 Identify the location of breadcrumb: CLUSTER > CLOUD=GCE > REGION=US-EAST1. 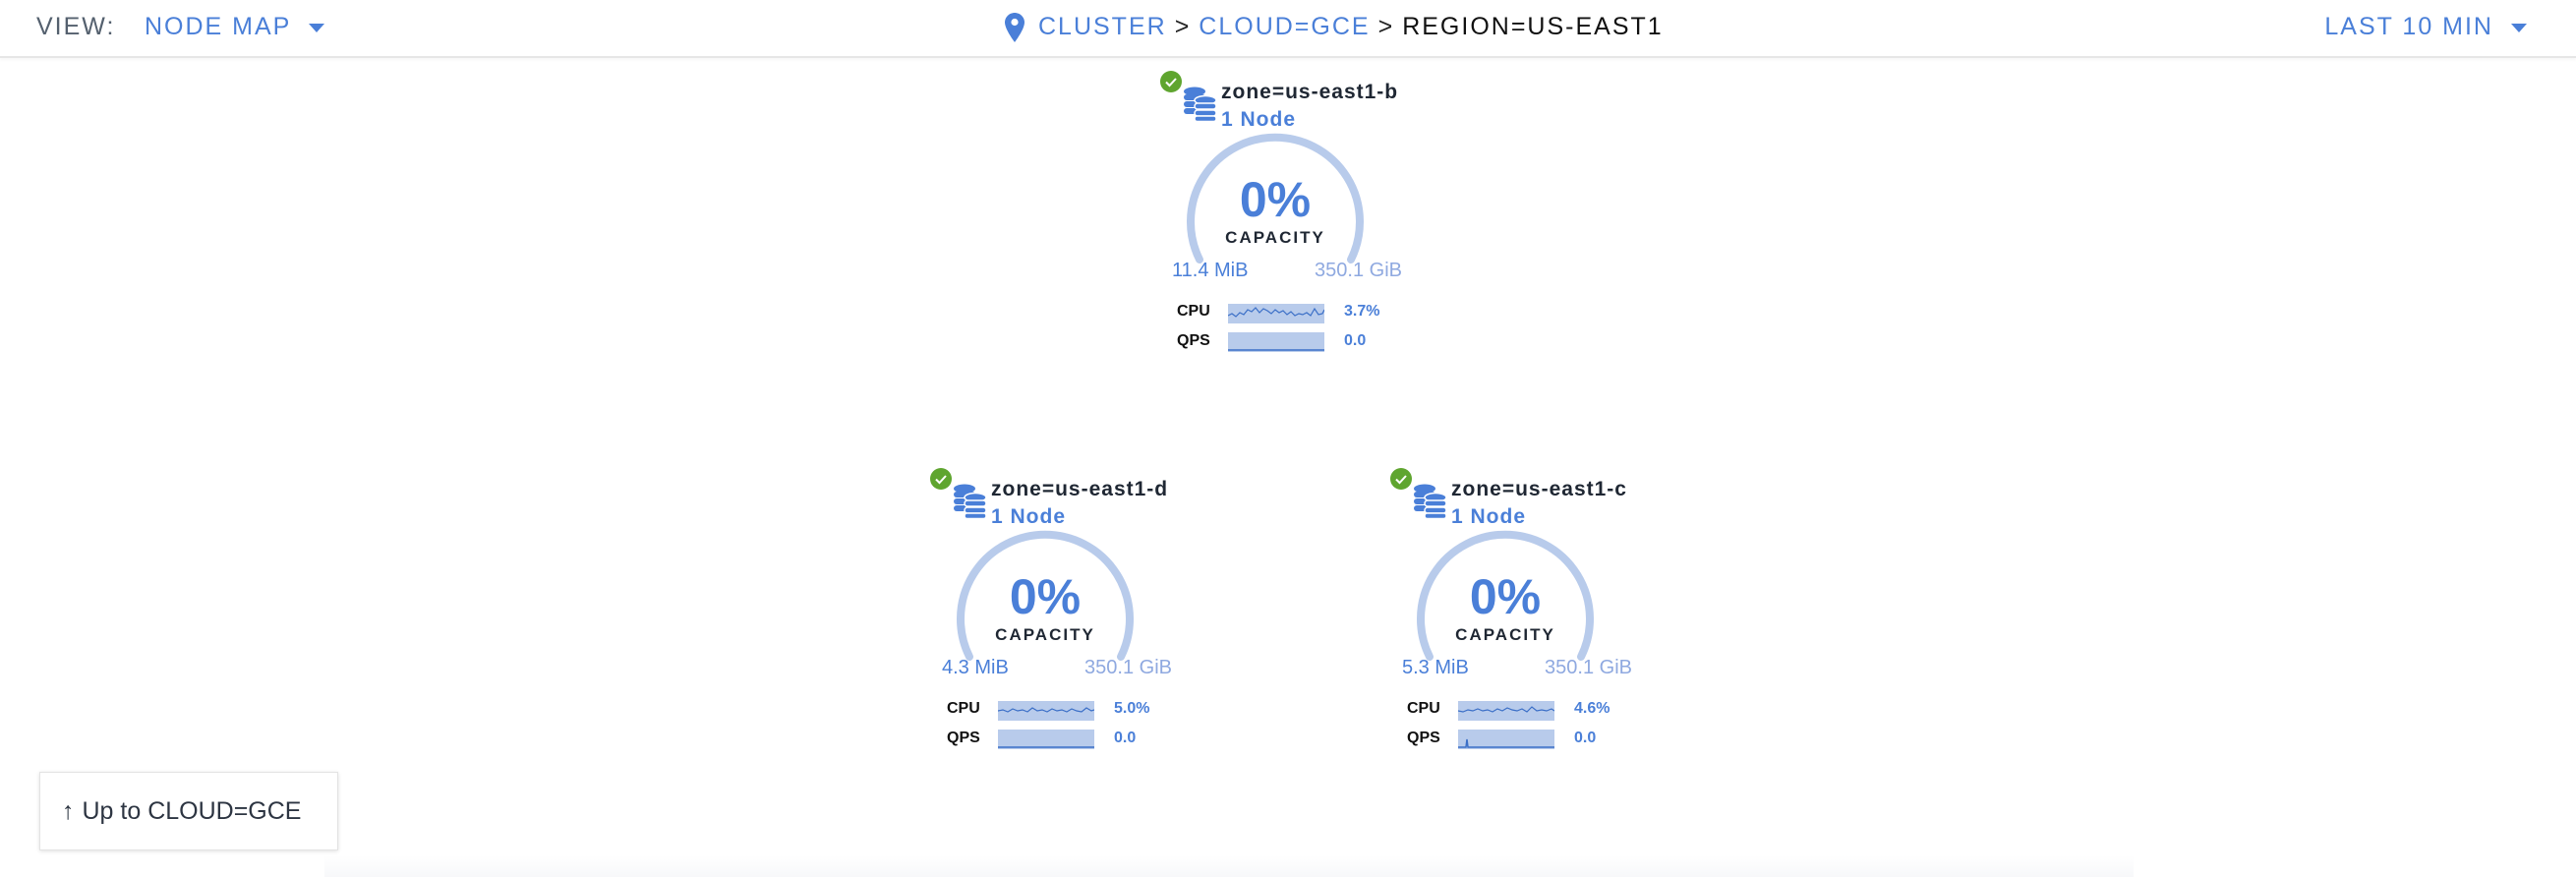
(1334, 26).